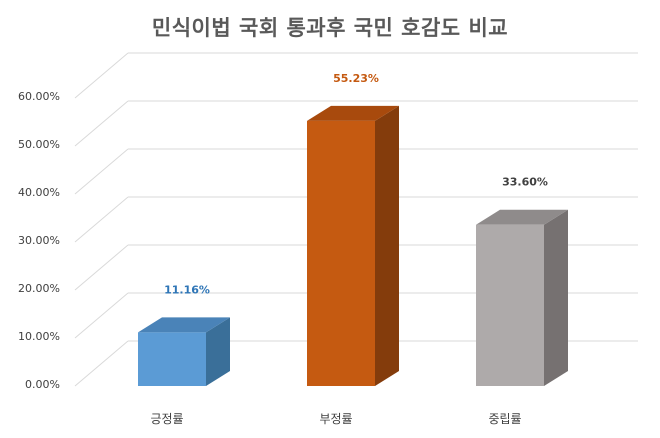 Image resolution: width=660 pixels, height=438 pixels. Describe the element at coordinates (335, 419) in the screenshot. I see `x-tick-label: 부정률` at that location.